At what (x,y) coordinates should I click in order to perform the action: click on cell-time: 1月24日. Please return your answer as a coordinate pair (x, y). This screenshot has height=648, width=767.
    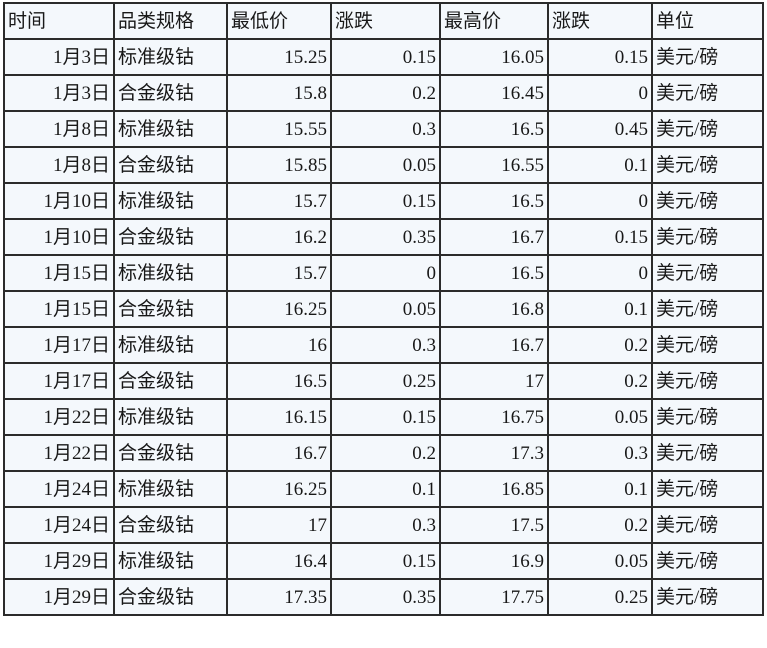
    Looking at the image, I should click on (59, 525).